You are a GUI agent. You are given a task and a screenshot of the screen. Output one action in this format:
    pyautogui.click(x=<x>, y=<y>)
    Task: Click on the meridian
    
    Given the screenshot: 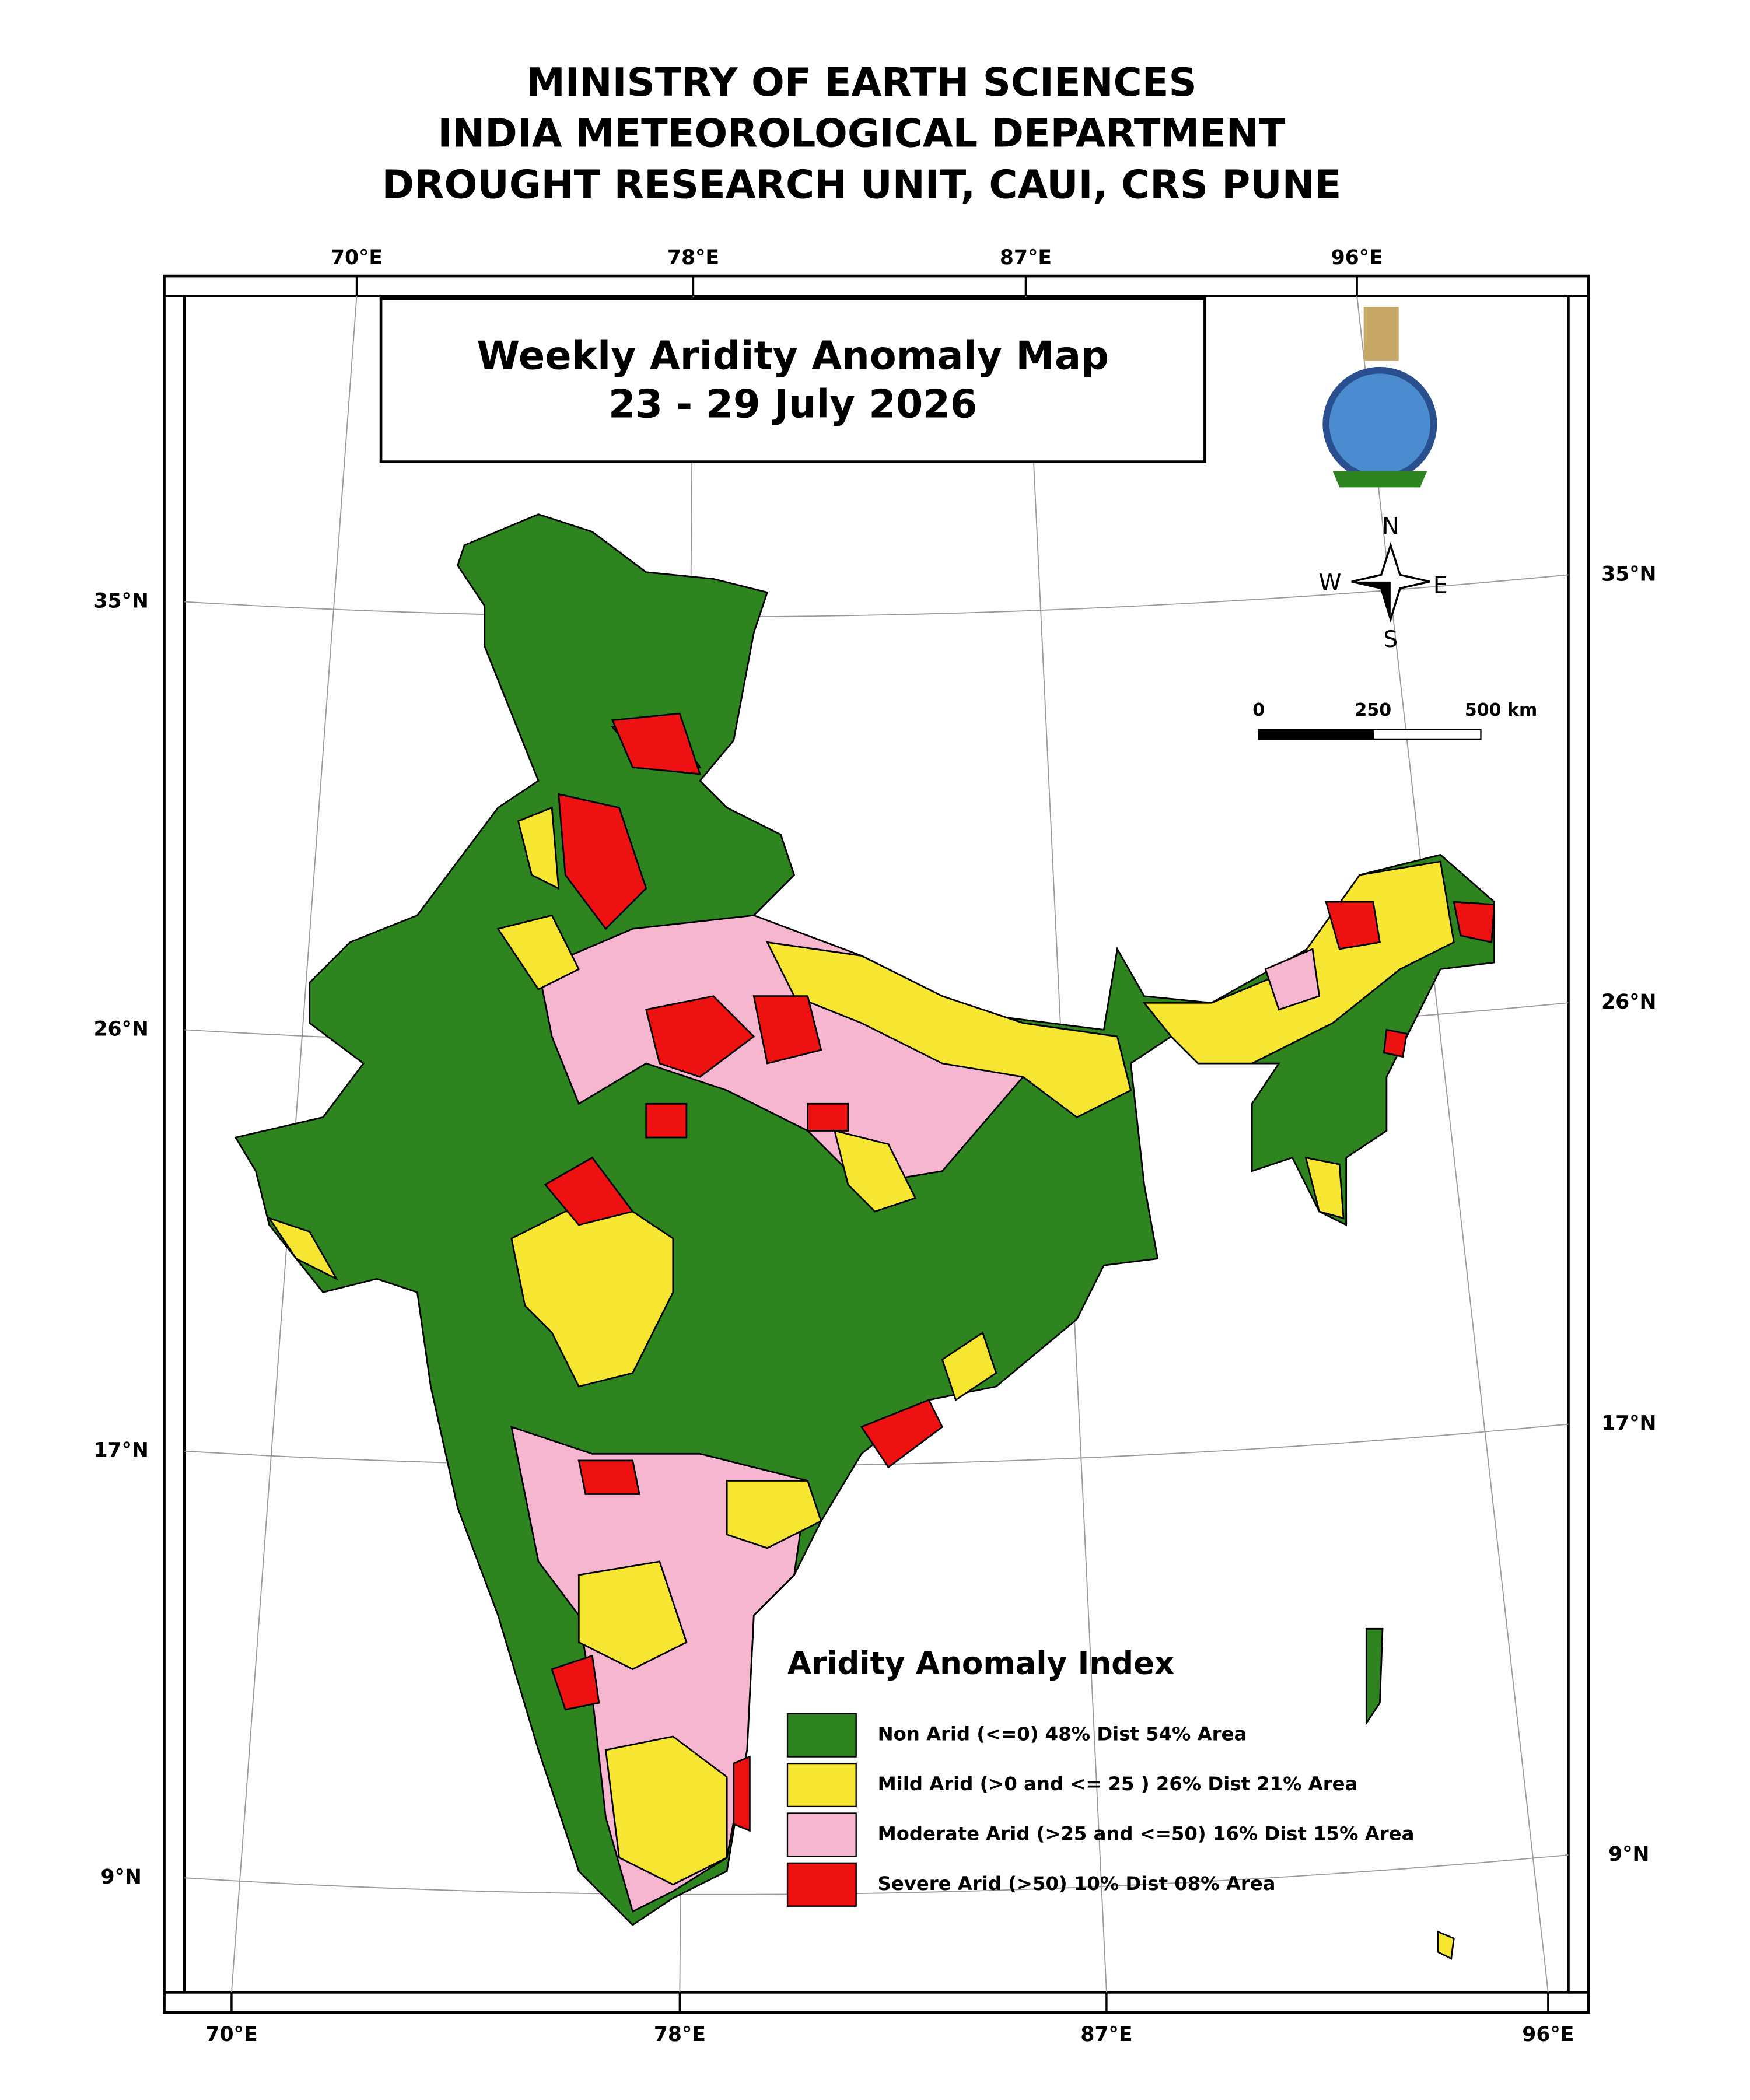 What is the action you would take?
    pyautogui.click(x=1452, y=1144)
    